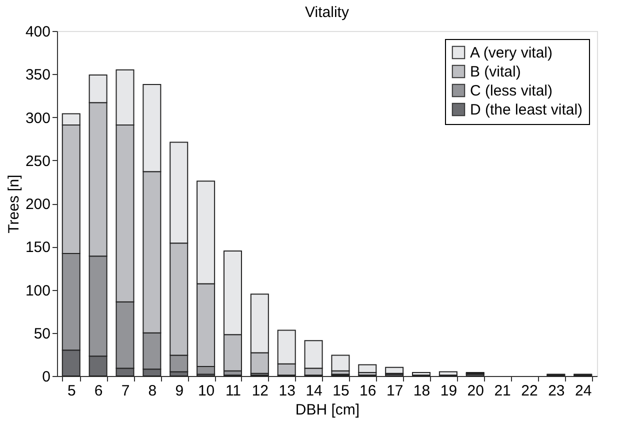 Image resolution: width=629 pixels, height=448 pixels. I want to click on x-tick-label: 20, so click(475, 391).